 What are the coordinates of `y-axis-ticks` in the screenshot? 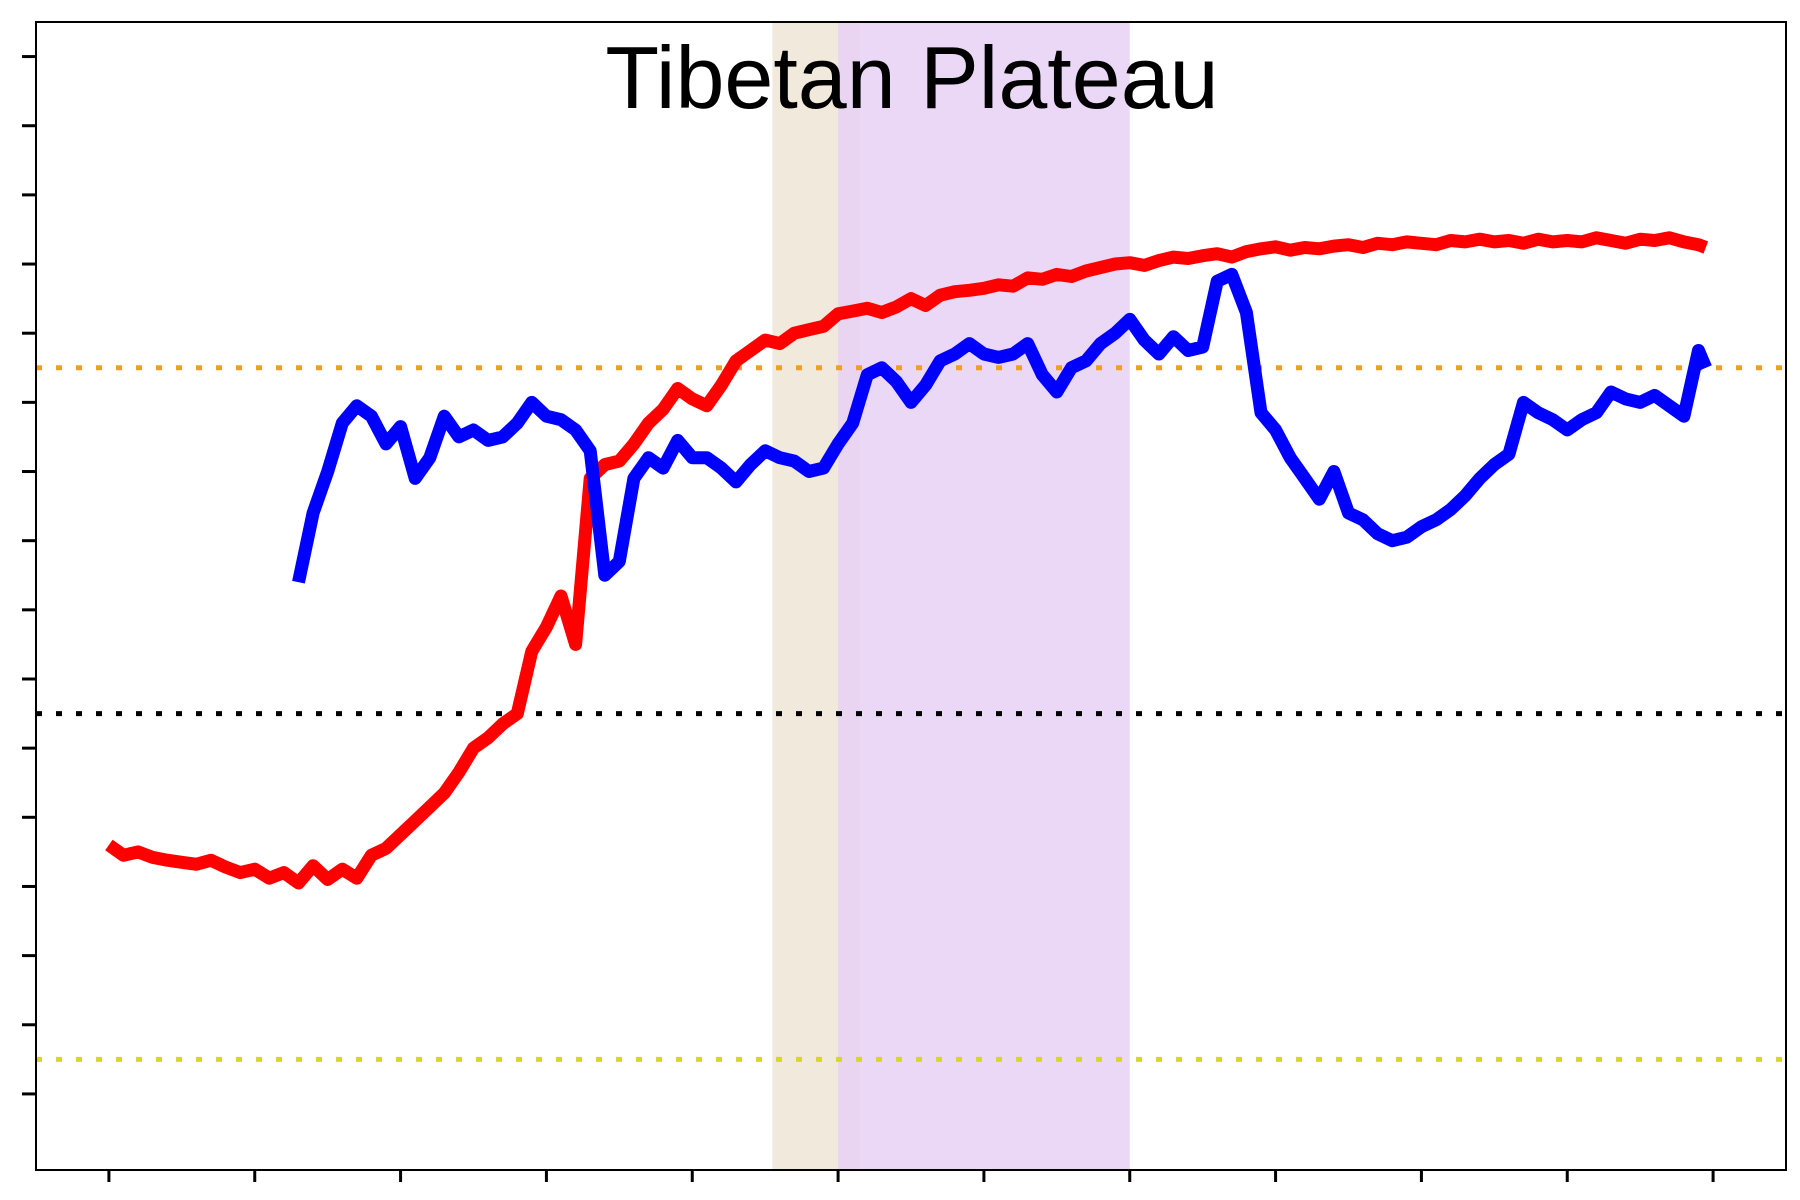 It's located at (29, 575).